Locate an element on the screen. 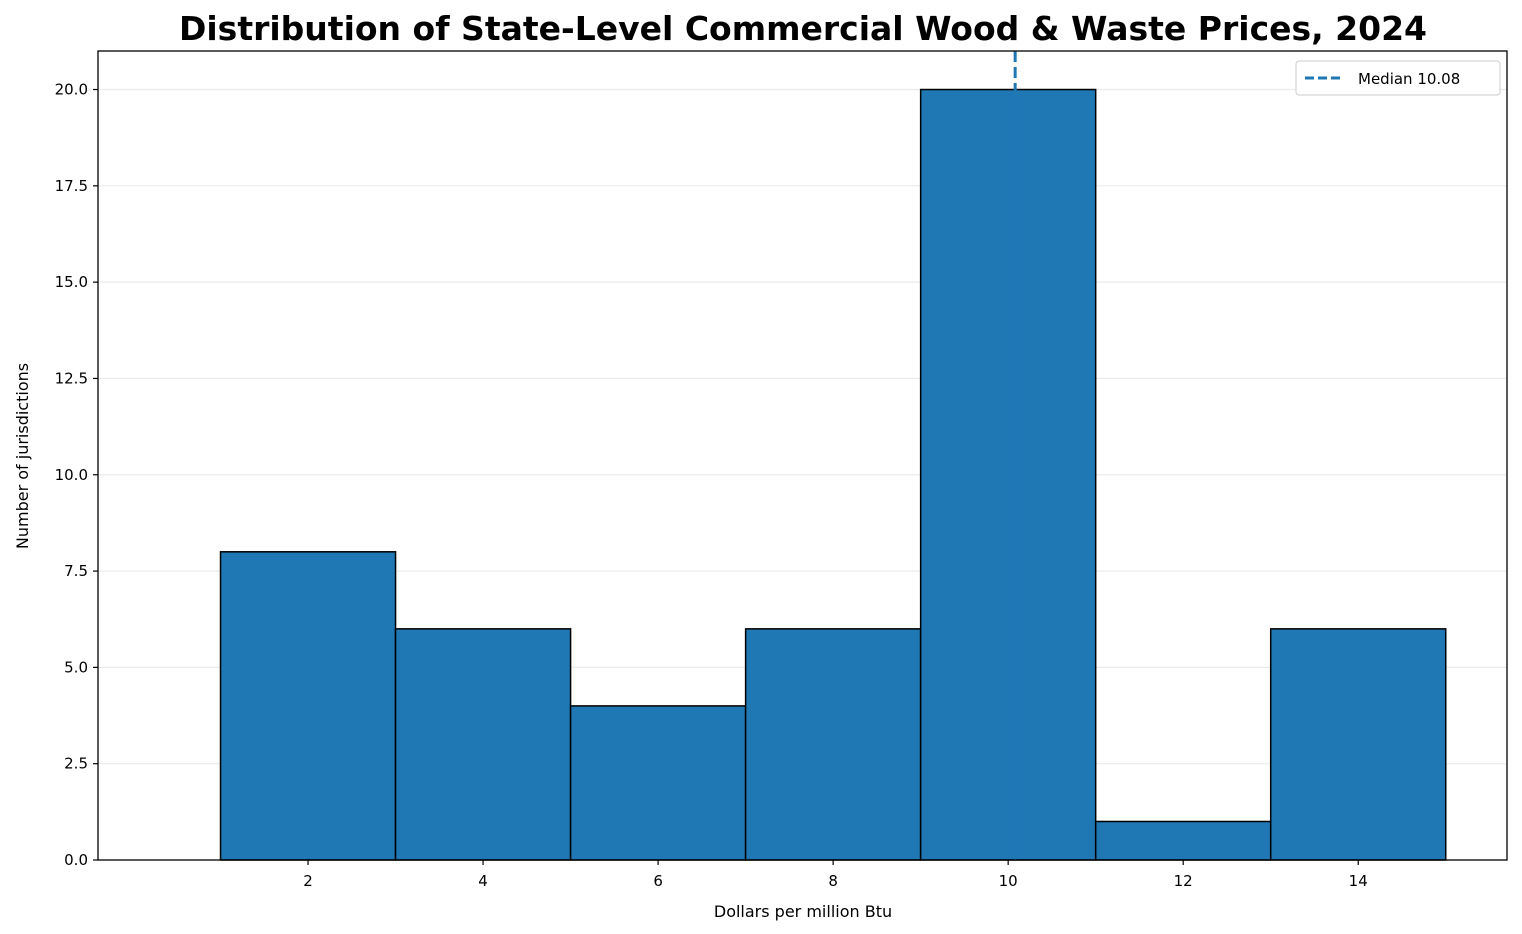 This screenshot has height=934, width=1522. legend-box is located at coordinates (1398, 78).